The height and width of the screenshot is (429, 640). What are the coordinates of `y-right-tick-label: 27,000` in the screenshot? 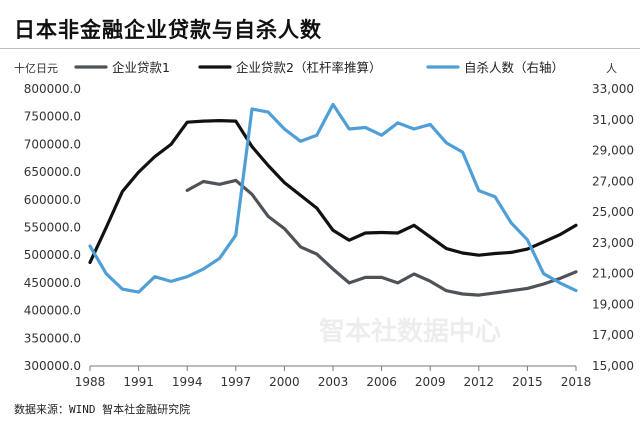 It's located at (613, 181).